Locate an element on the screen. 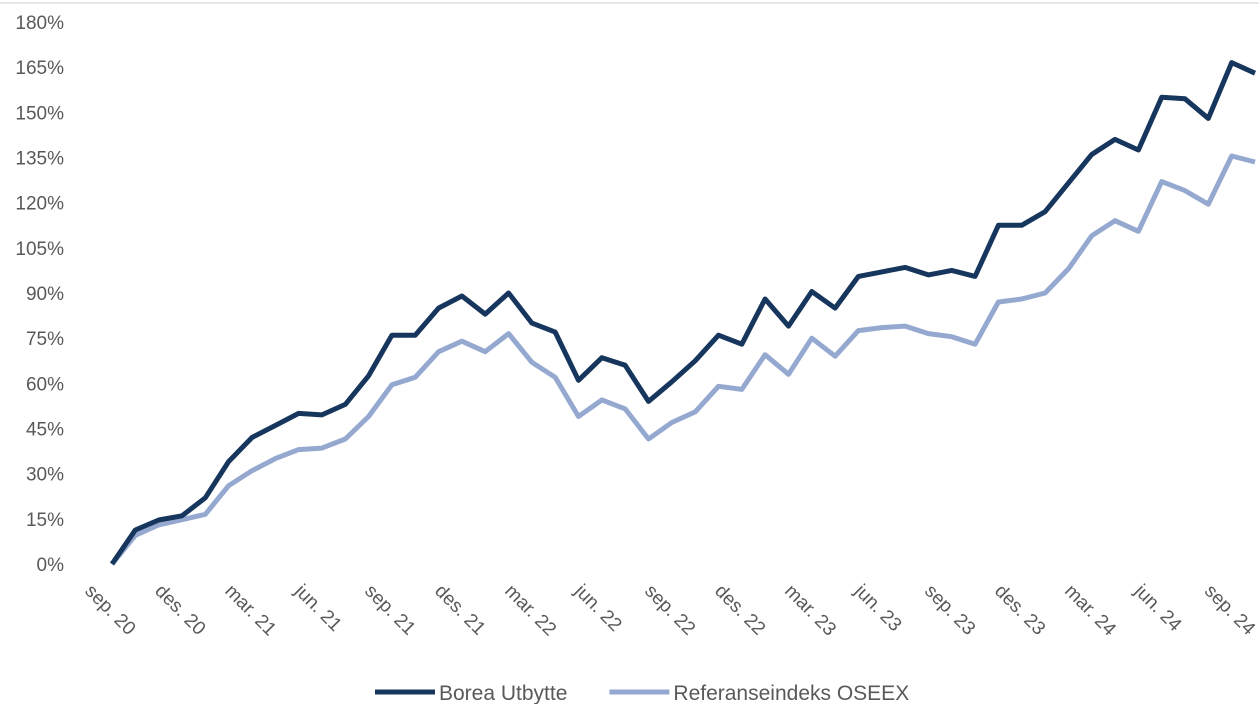 This screenshot has width=1259, height=704. y-tick-label: 120% is located at coordinates (39, 204).